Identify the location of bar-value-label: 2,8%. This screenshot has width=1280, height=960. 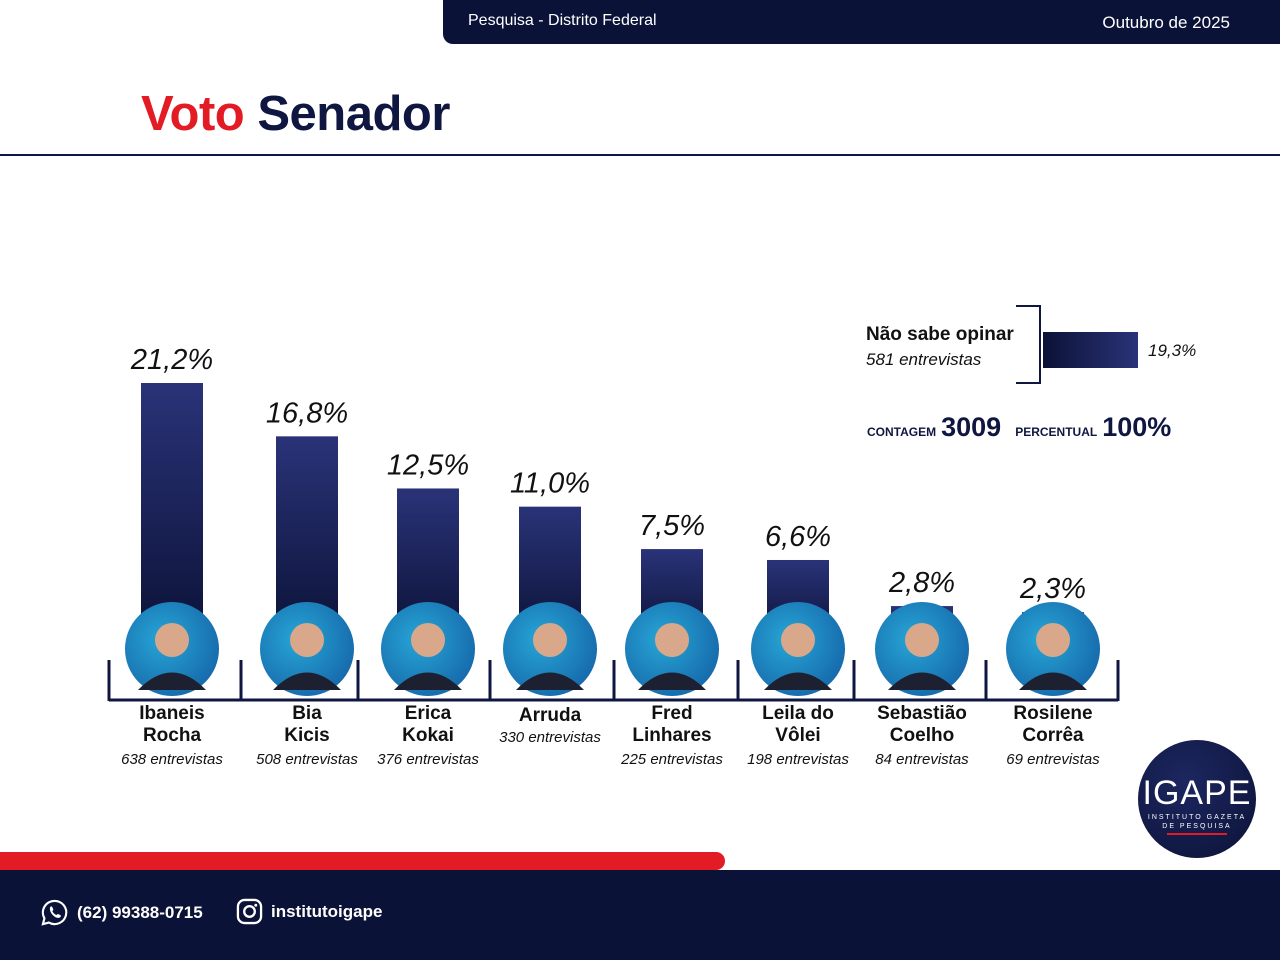
(921, 583).